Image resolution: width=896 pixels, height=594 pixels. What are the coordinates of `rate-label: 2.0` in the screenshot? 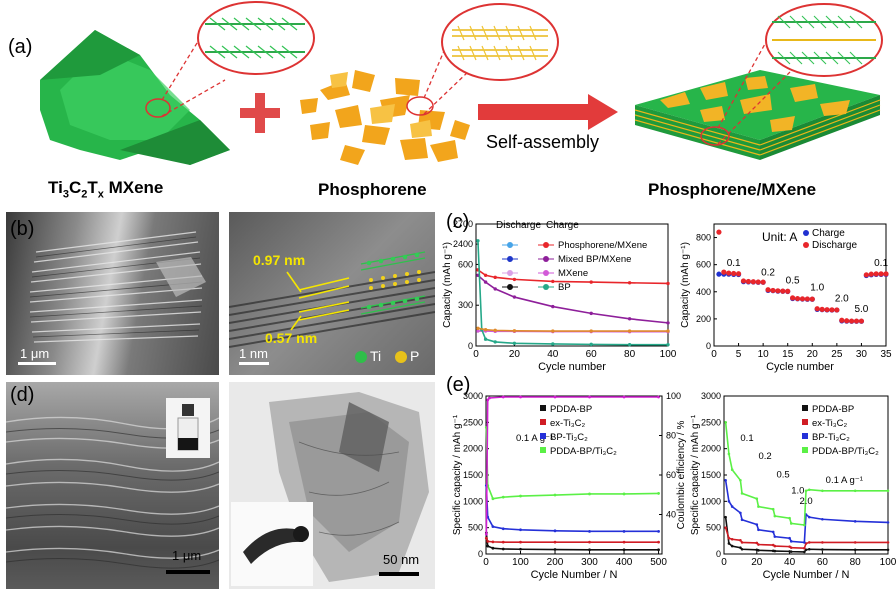 It's located at (842, 298).